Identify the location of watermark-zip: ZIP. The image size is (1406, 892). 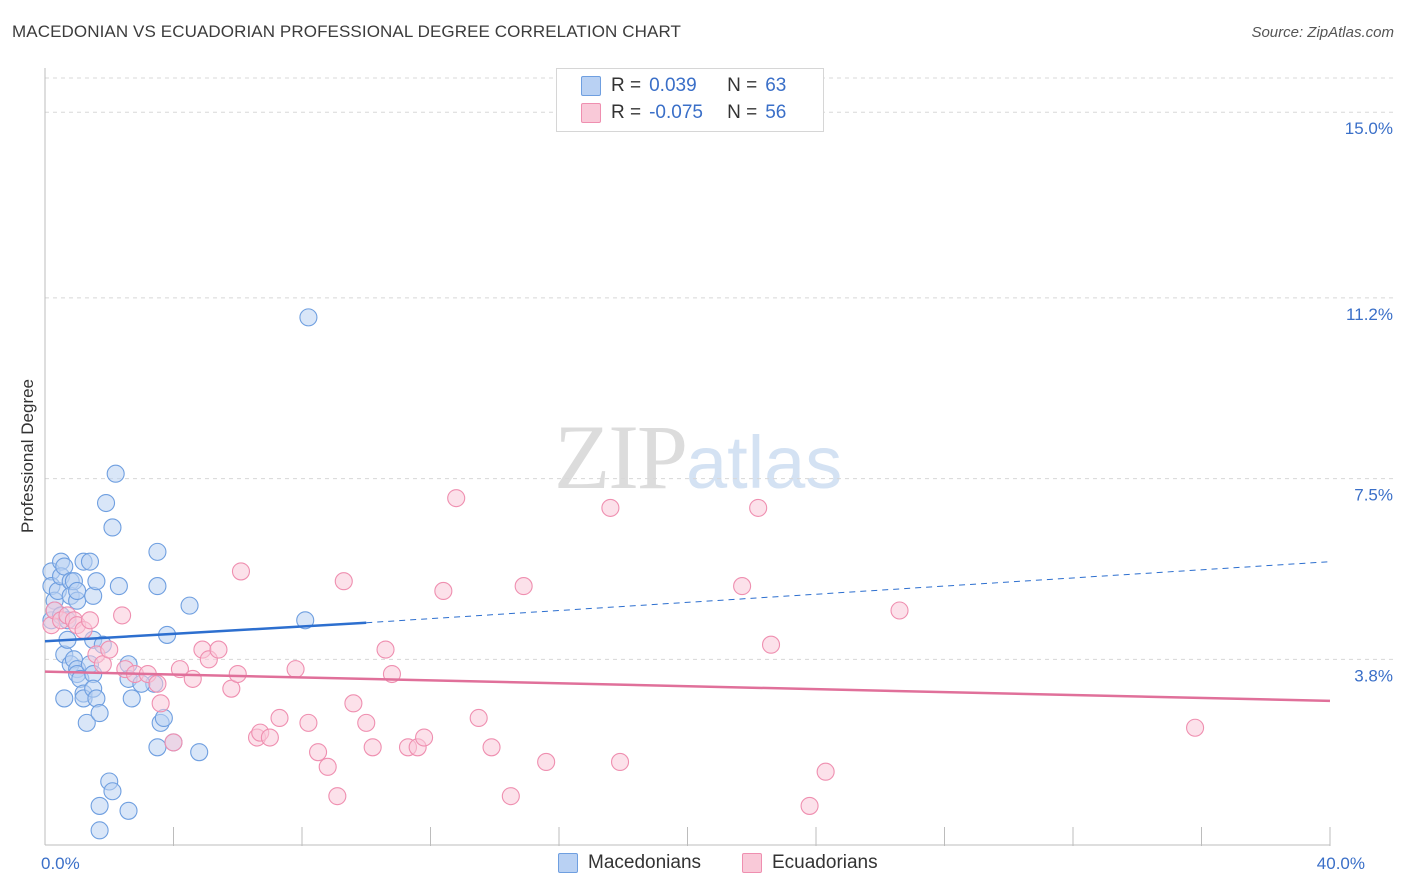
(621, 457).